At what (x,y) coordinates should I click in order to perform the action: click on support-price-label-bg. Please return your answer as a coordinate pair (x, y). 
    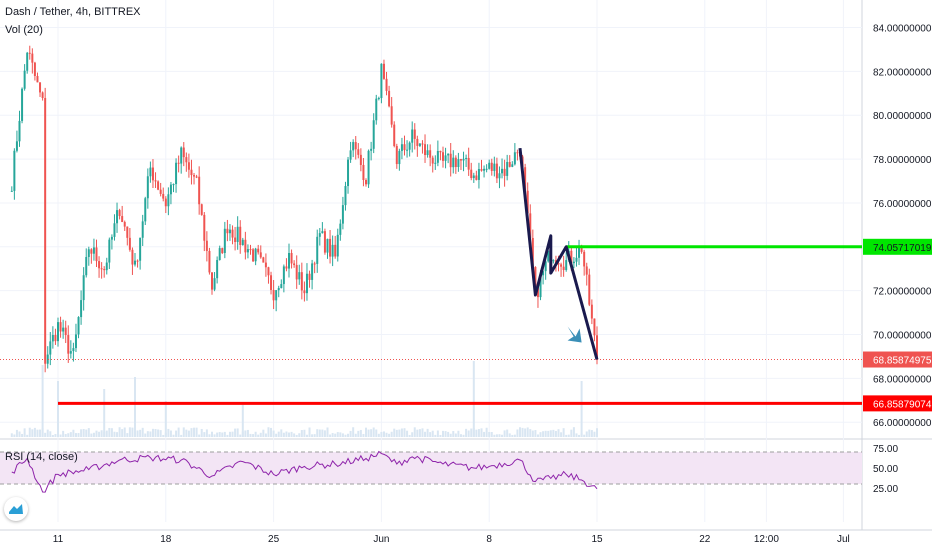
    Looking at the image, I should click on (897, 403).